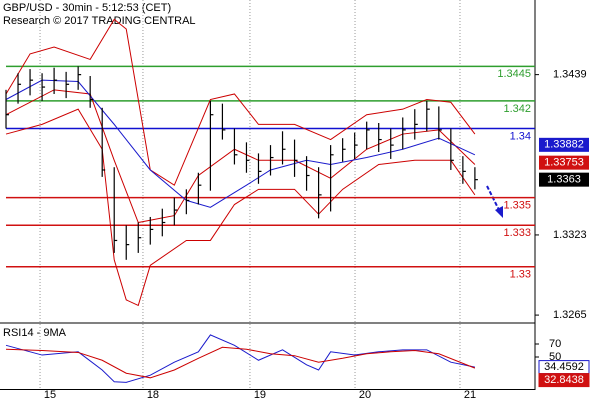  Describe the element at coordinates (520, 136) in the screenshot. I see `level-label: 1.34` at that location.